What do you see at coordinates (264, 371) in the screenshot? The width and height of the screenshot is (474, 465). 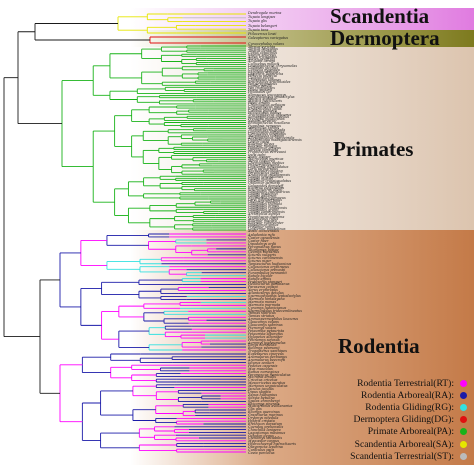 I see `taxon-label: Rattus norvegicus` at bounding box center [264, 371].